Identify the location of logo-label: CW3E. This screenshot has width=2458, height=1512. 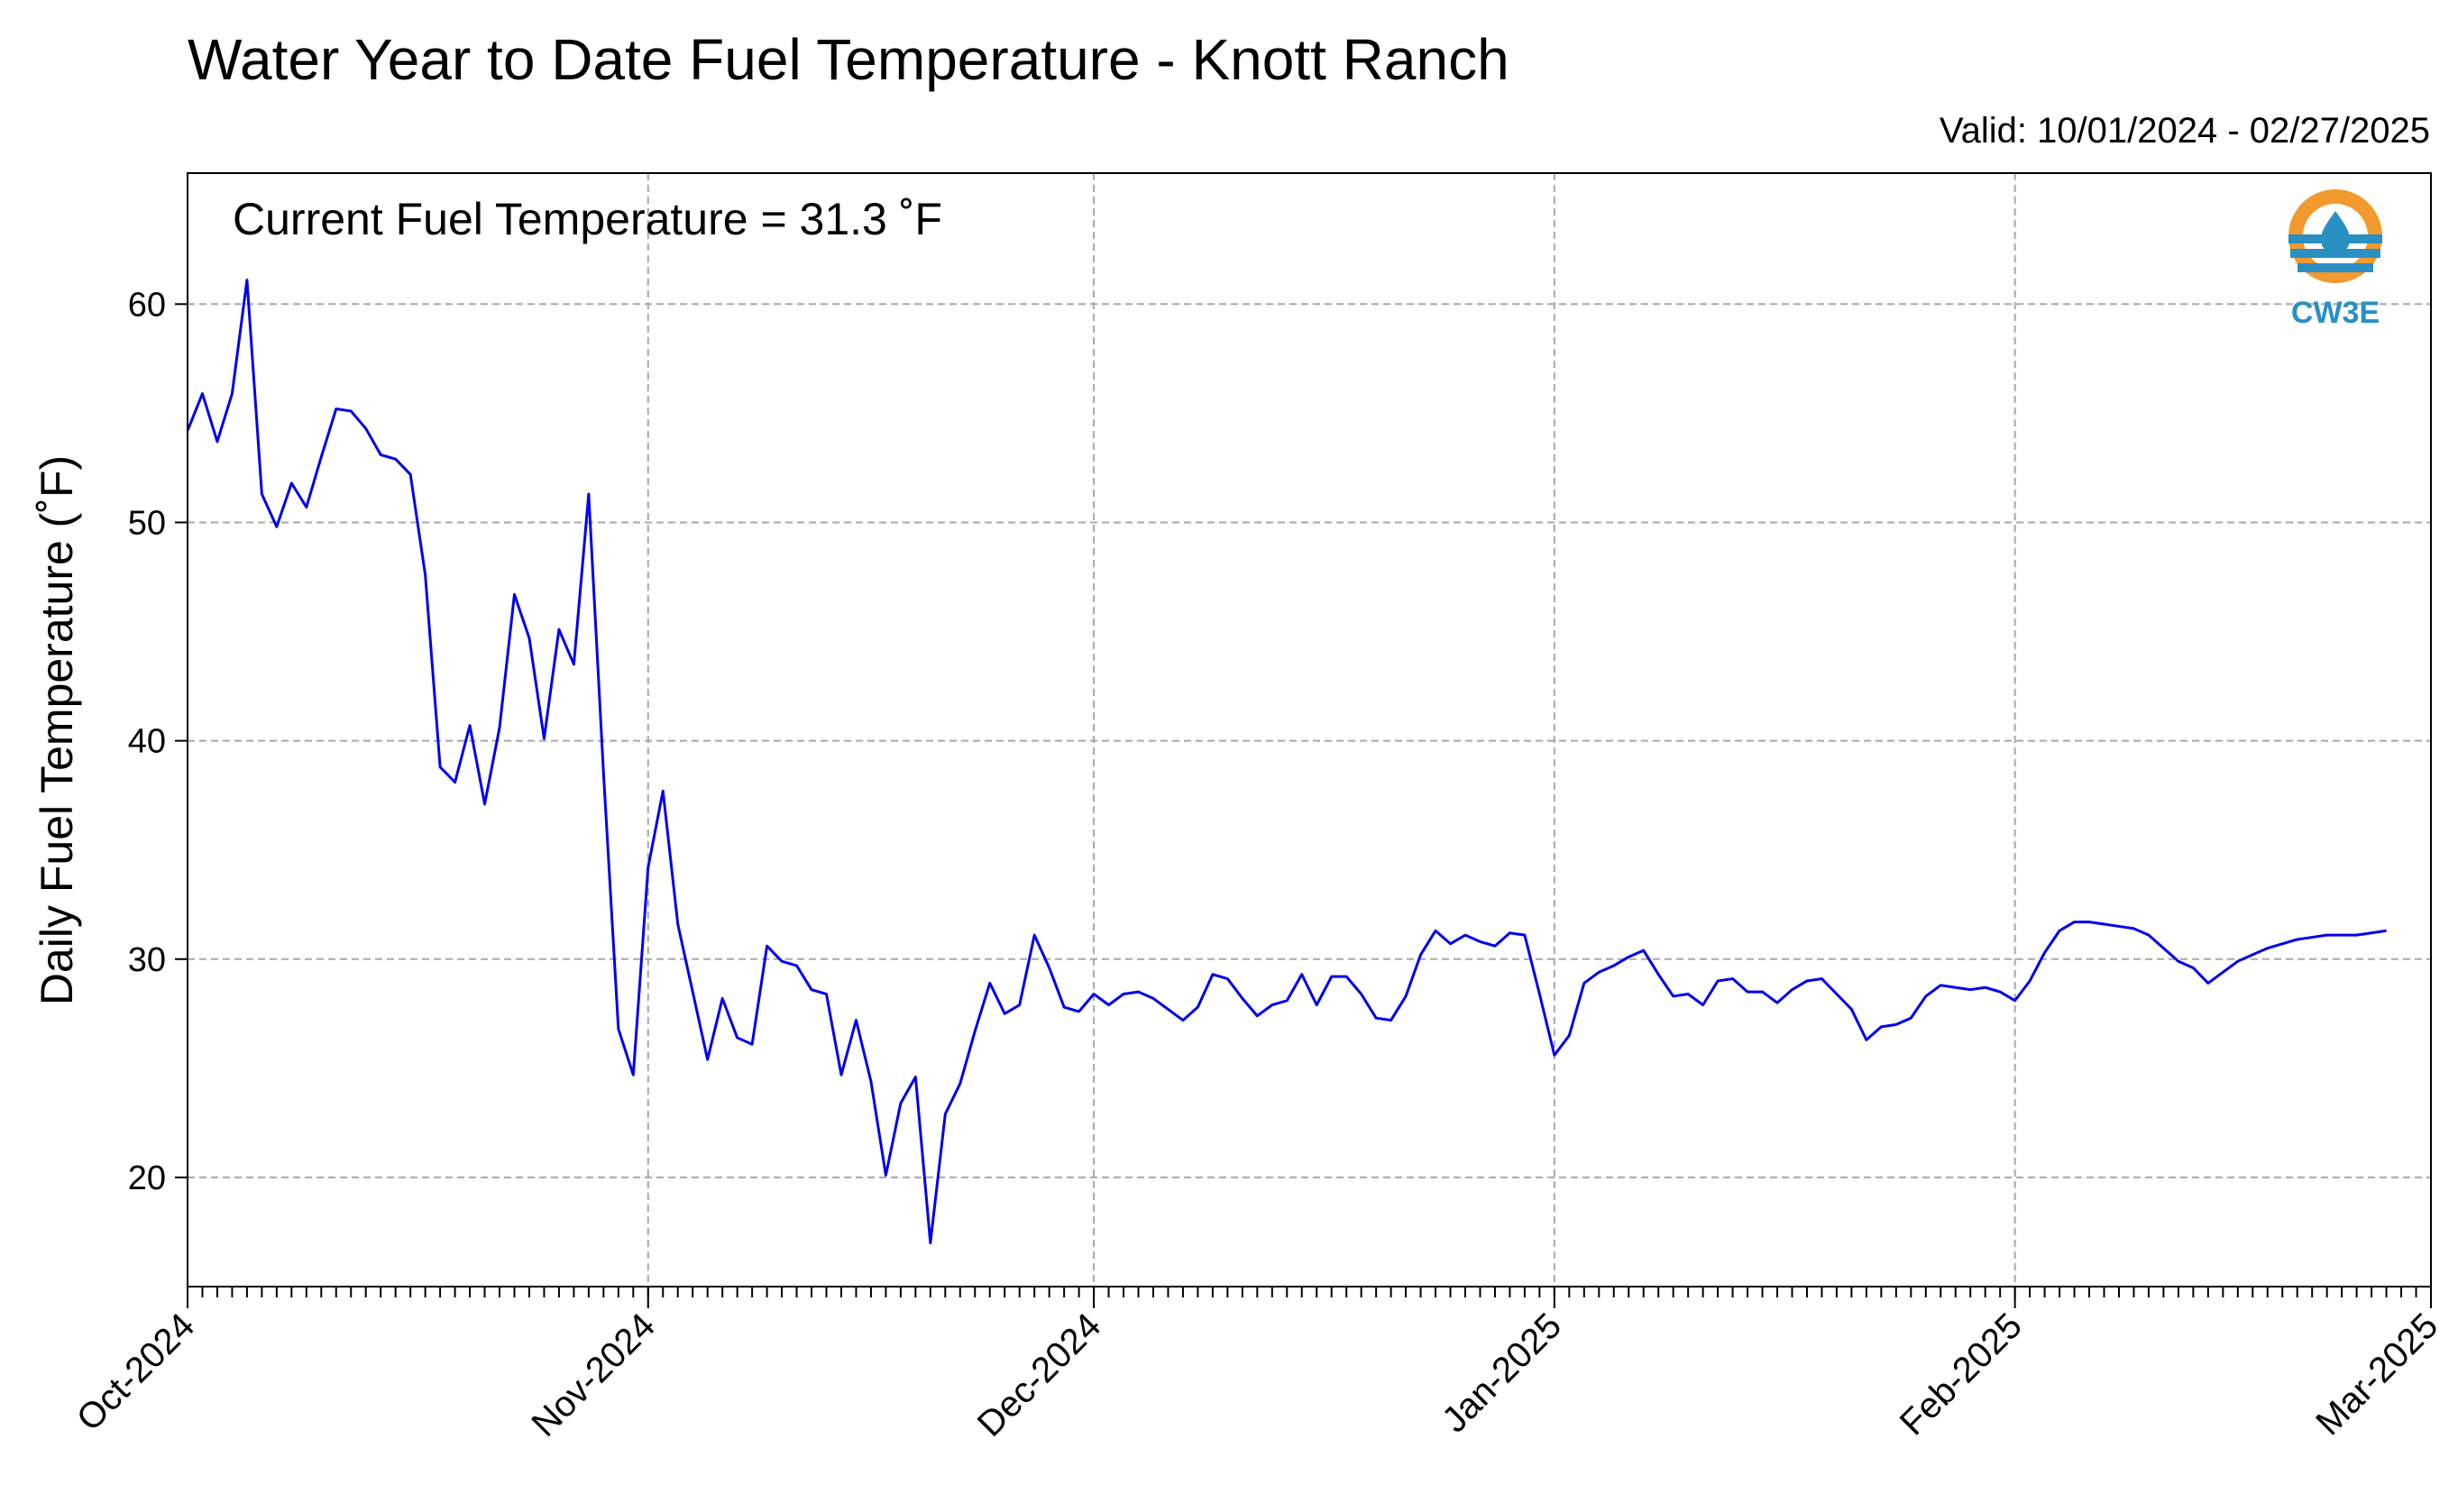
(2335, 313).